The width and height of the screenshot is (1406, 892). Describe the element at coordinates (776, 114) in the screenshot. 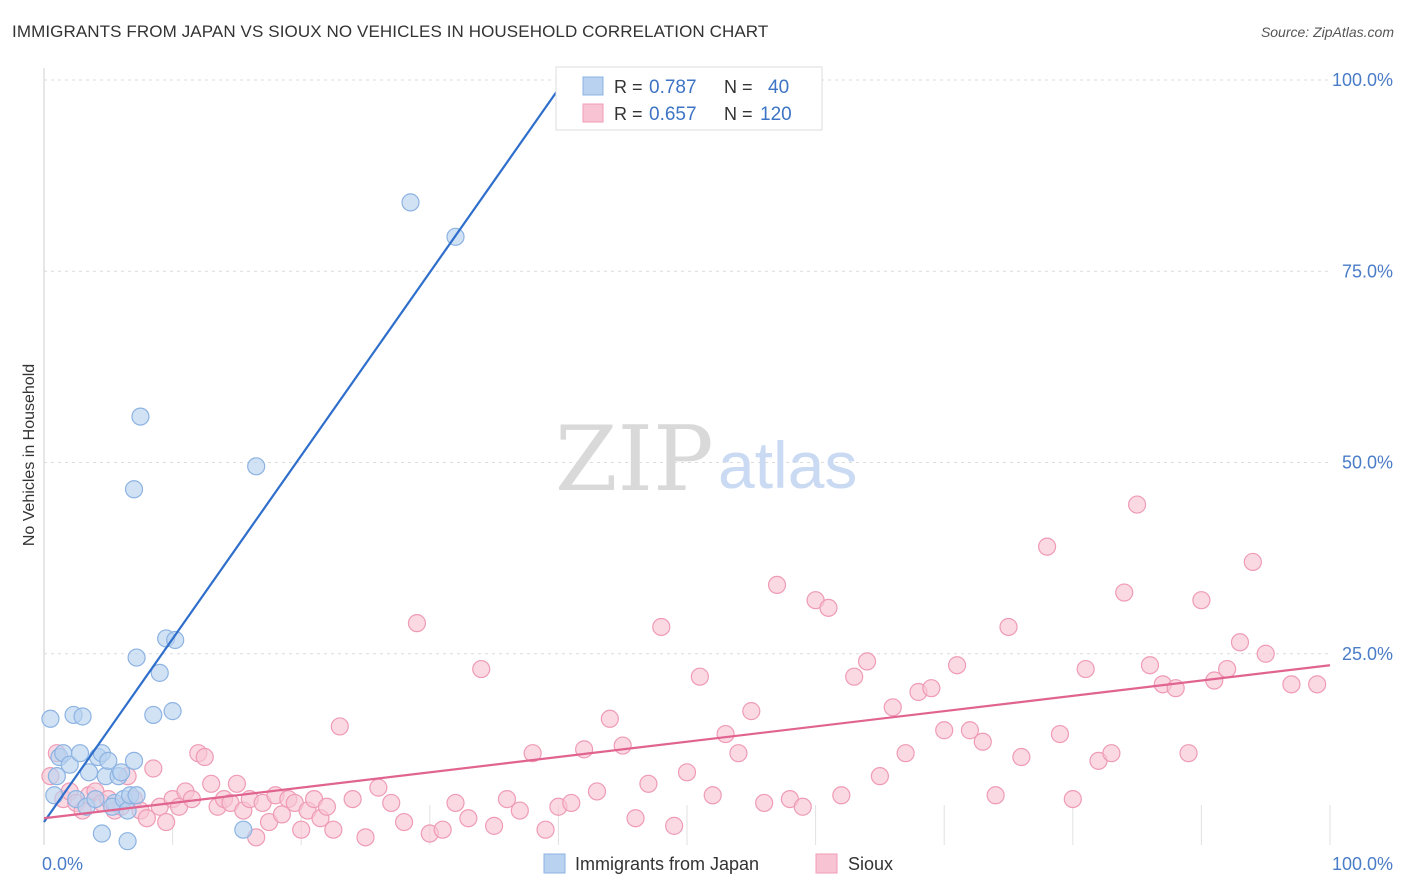

I see `stats-n-value-sioux: 120` at that location.